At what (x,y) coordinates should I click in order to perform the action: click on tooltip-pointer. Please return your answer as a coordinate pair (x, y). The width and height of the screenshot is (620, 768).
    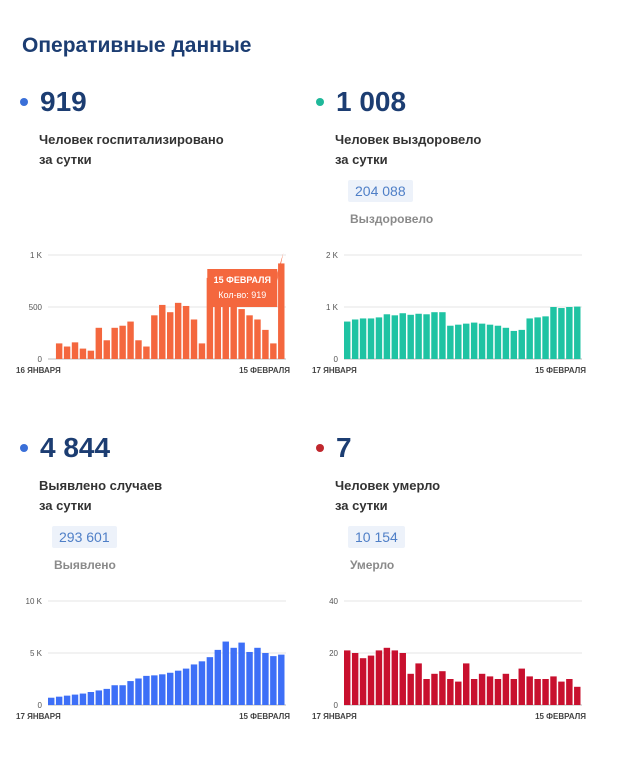
    Looking at the image, I should click on (280, 267).